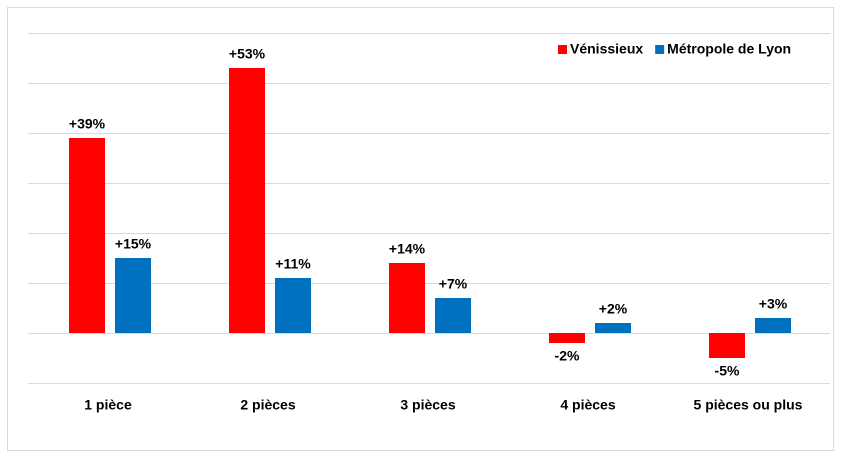  Describe the element at coordinates (773, 304) in the screenshot. I see `data-label: +3%` at that location.